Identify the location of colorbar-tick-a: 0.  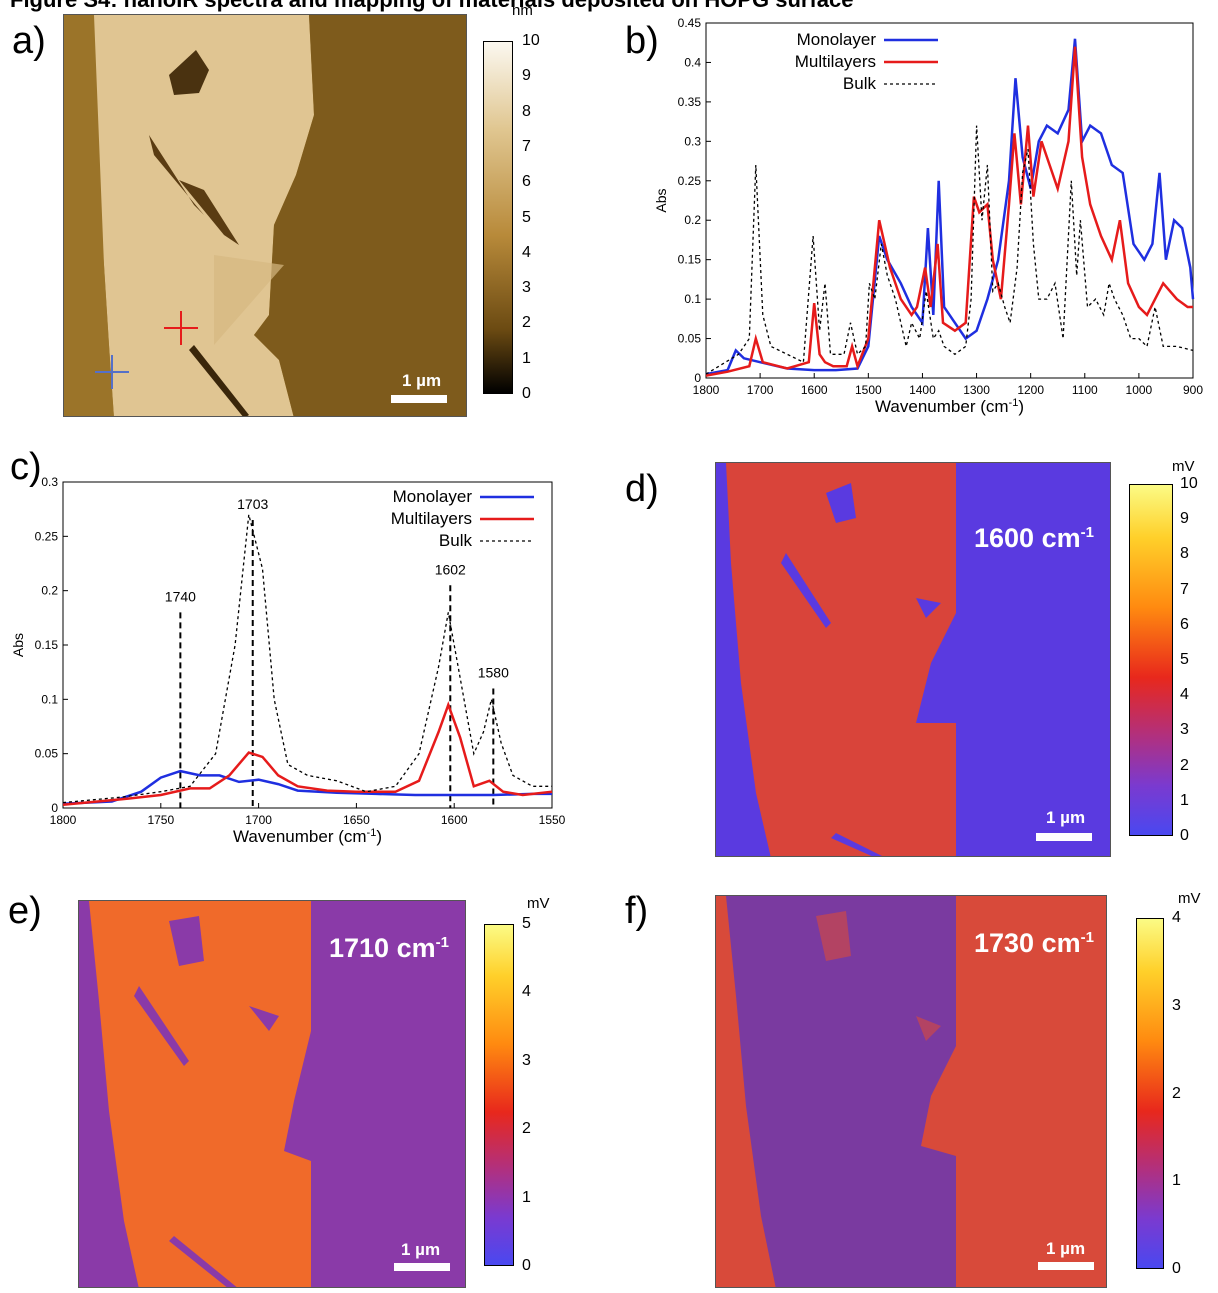
(526, 393).